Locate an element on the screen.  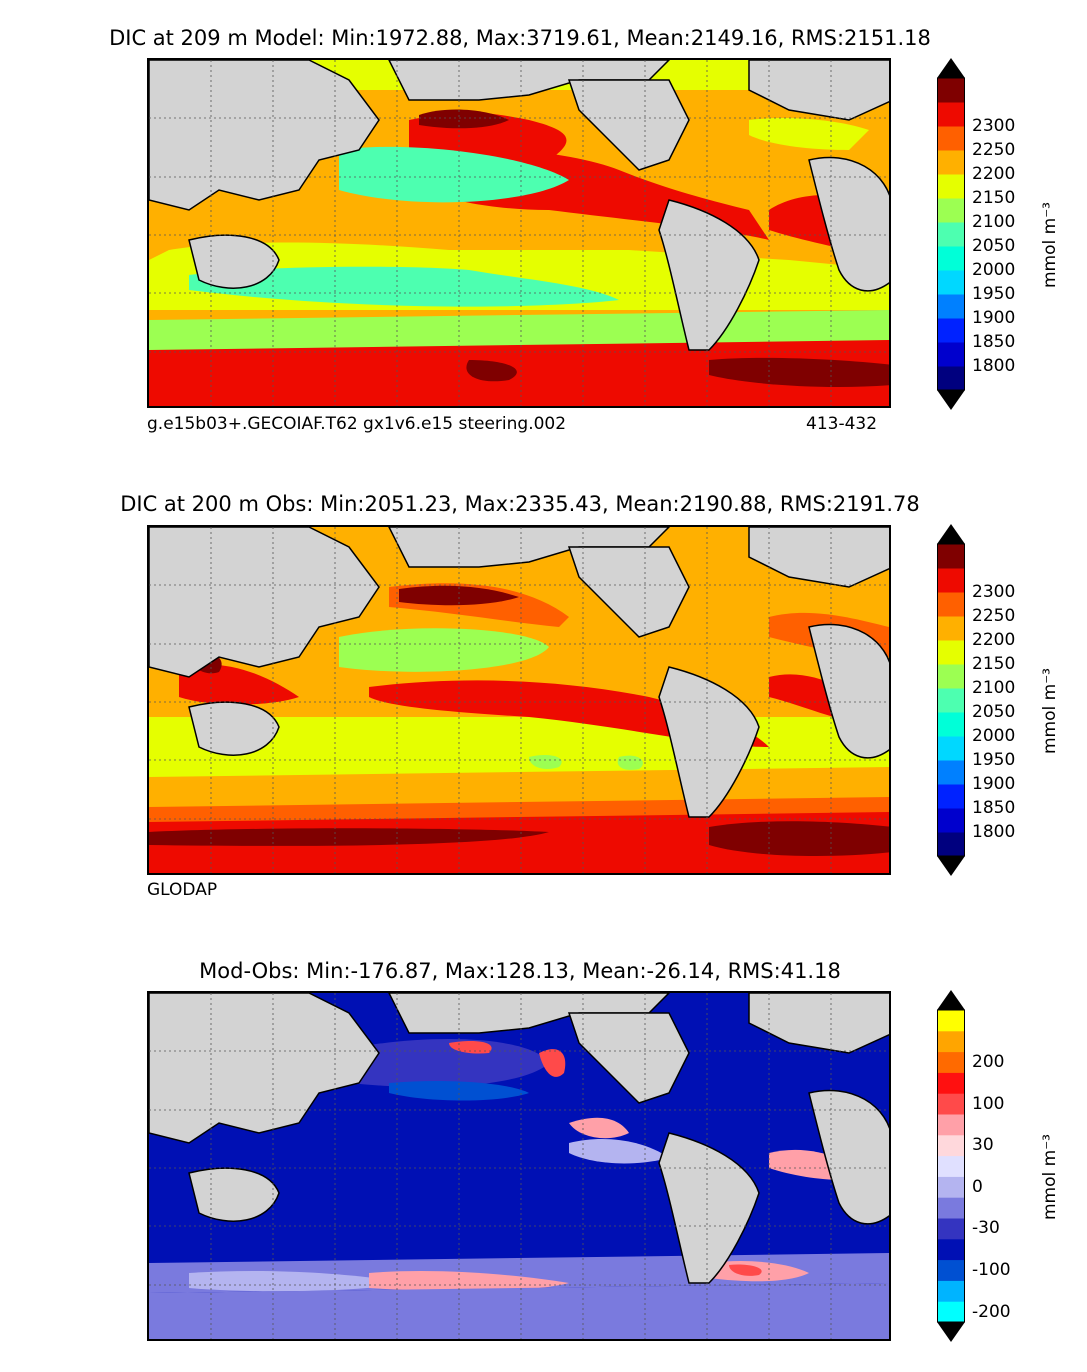
colorbar-tick-label: -30 is located at coordinates (986, 1228).